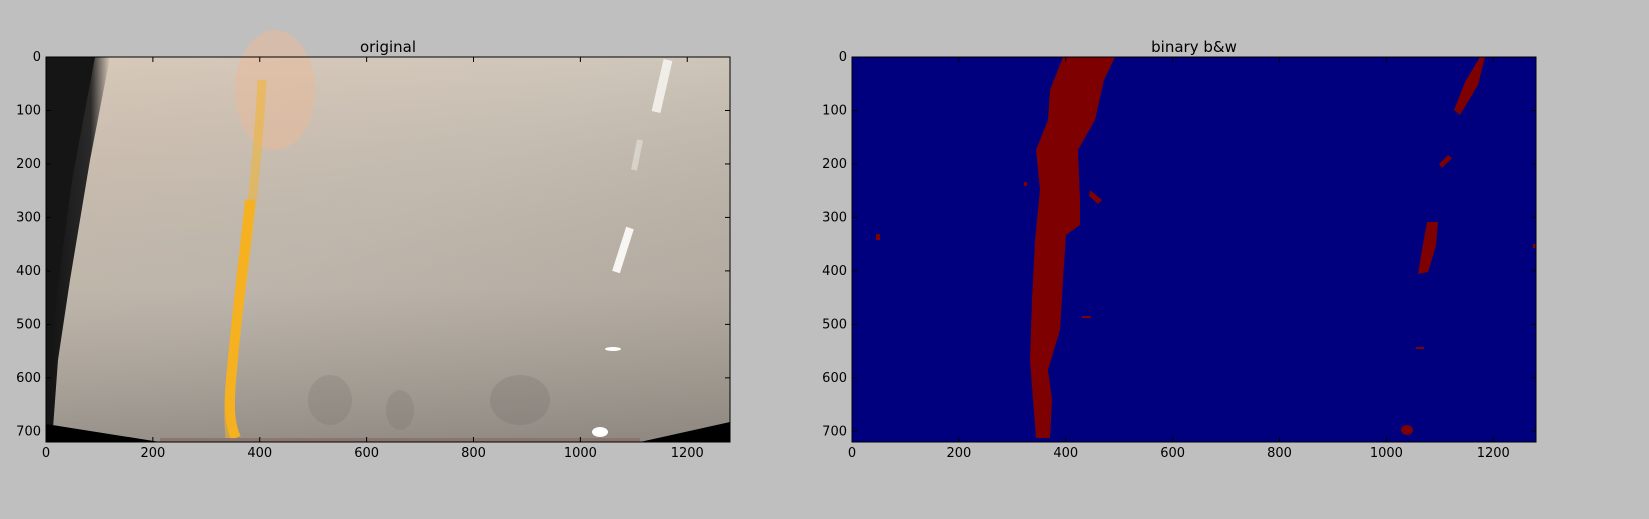 This screenshot has height=519, width=1649. Describe the element at coordinates (1194, 47) in the screenshot. I see `chart-title-binary: binary b&w` at that location.